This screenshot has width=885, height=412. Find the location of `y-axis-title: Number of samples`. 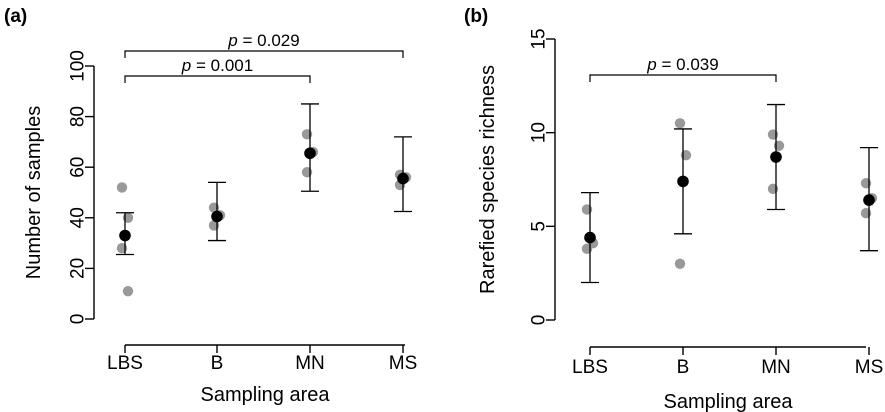

y-axis-title: Number of samples is located at coordinates (34, 192).